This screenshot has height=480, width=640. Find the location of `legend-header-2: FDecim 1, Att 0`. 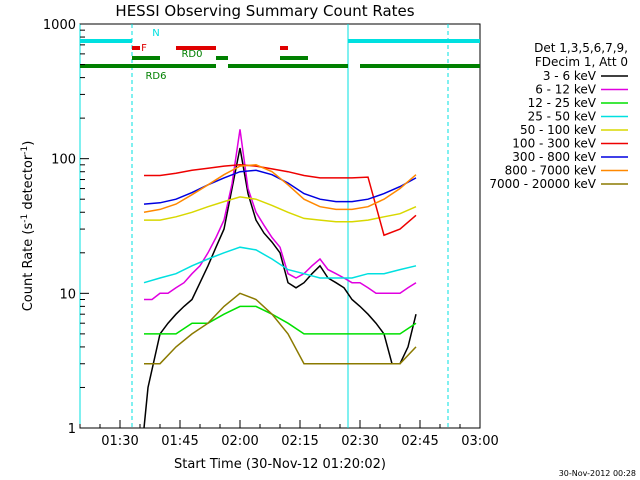

legend-header-2: FDecim 1, Att 0 is located at coordinates (581, 62).